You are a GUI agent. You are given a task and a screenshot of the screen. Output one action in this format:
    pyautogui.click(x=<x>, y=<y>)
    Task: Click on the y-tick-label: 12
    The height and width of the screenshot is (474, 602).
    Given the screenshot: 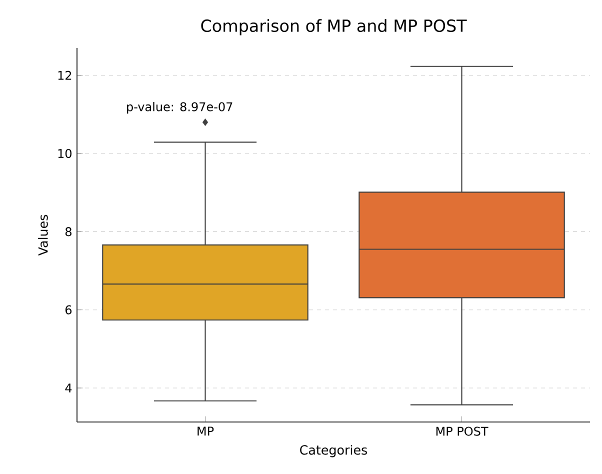 What is the action you would take?
    pyautogui.click(x=65, y=75)
    